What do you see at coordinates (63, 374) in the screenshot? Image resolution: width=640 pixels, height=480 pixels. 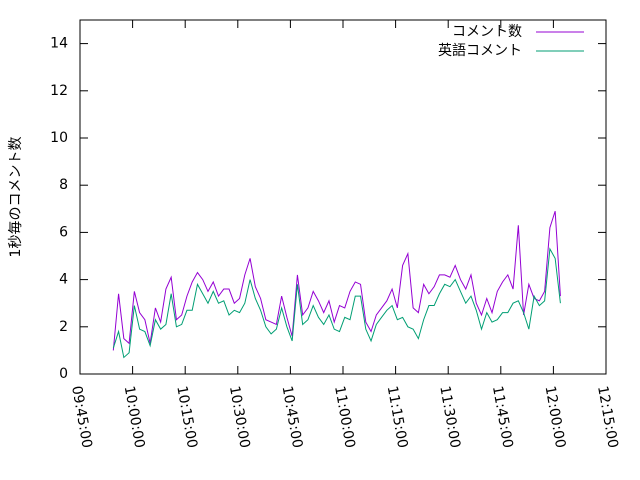 I see `y-tick-label: 0` at bounding box center [63, 374].